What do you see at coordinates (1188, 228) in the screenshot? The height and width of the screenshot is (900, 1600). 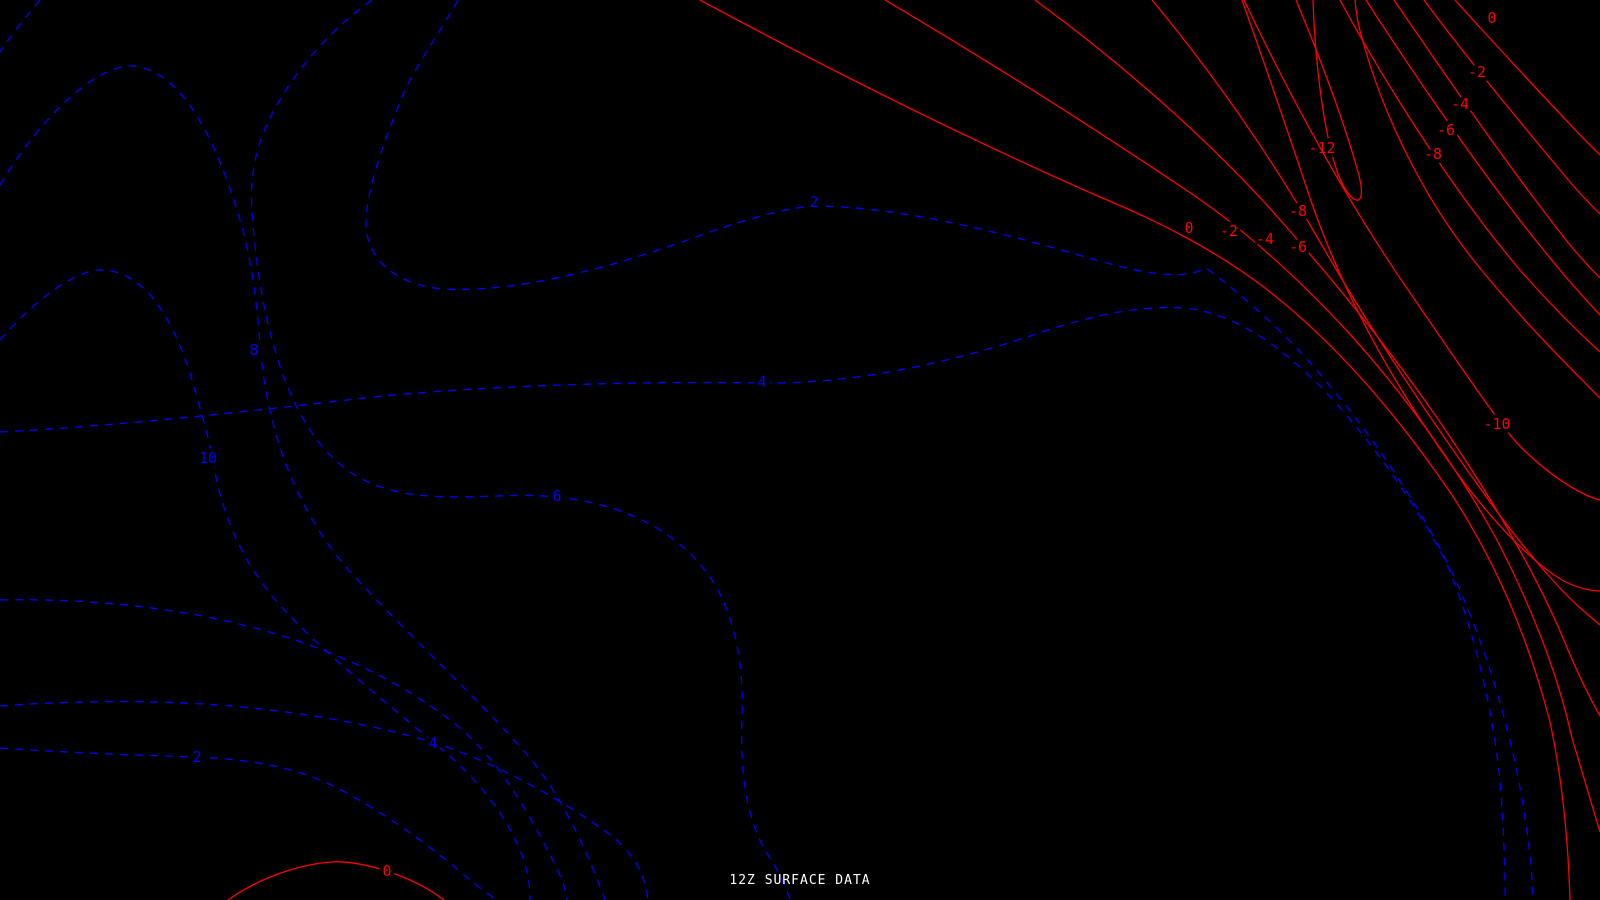 I see `contour-value-label-red-0: 0` at bounding box center [1188, 228].